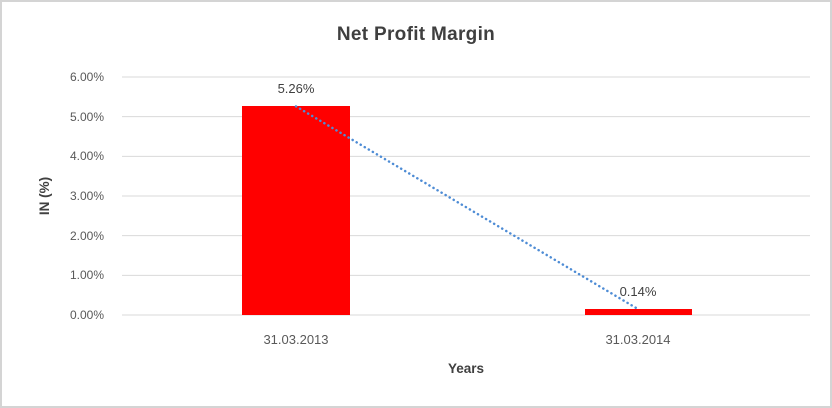  I want to click on data-label: 5.26%, so click(296, 89).